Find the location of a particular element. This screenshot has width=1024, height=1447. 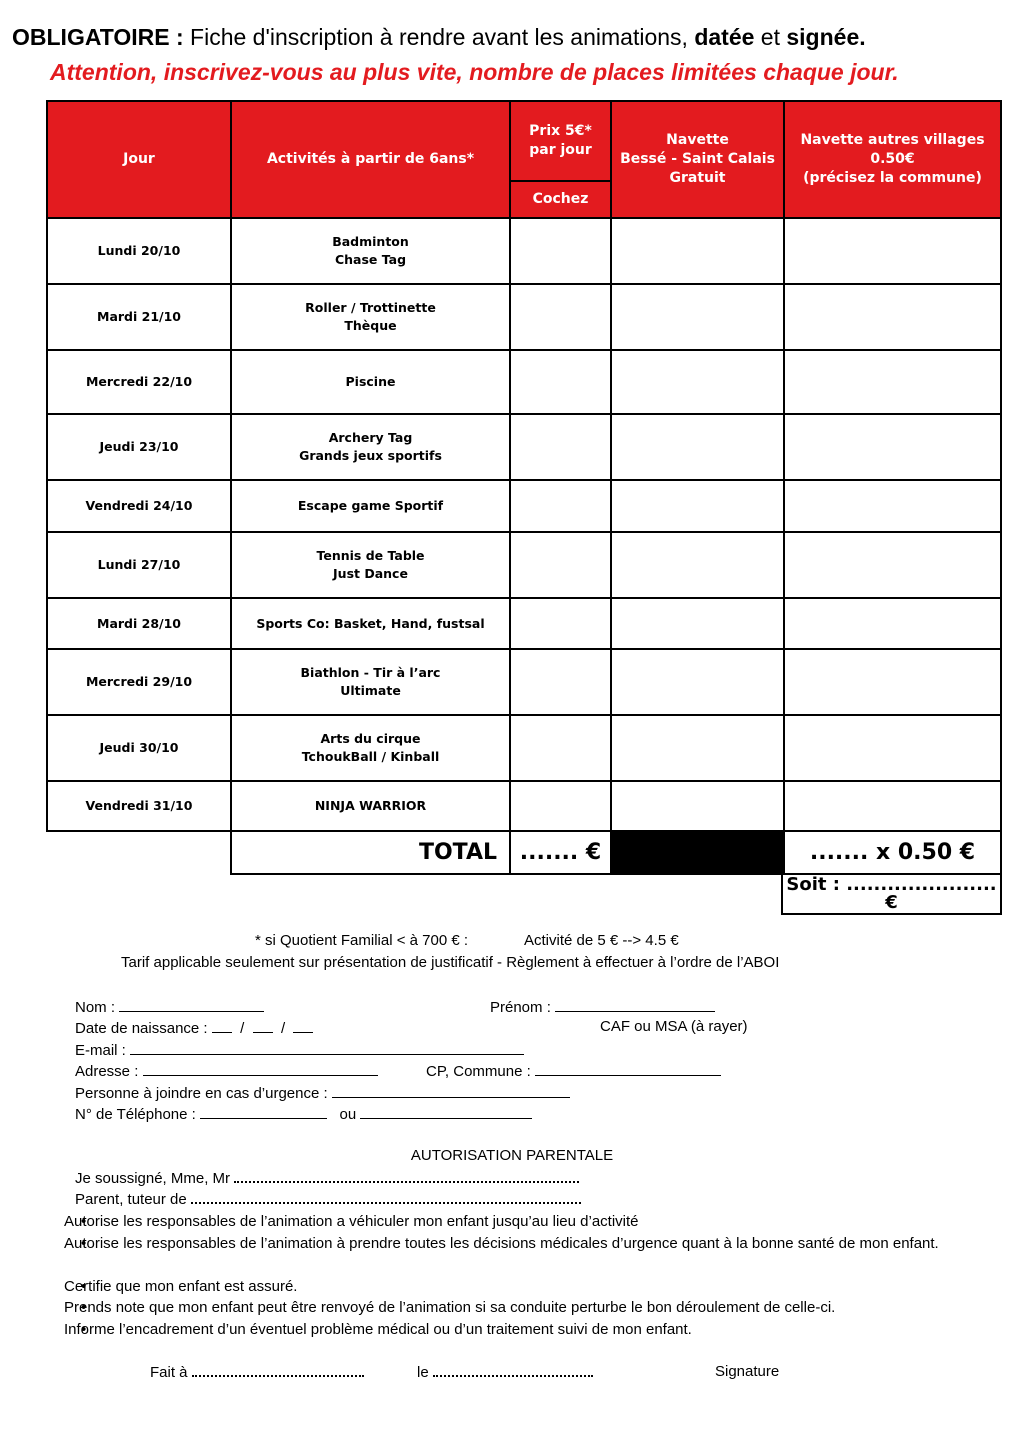

cell-line: Vendredi 24/10 is located at coordinates (139, 505).